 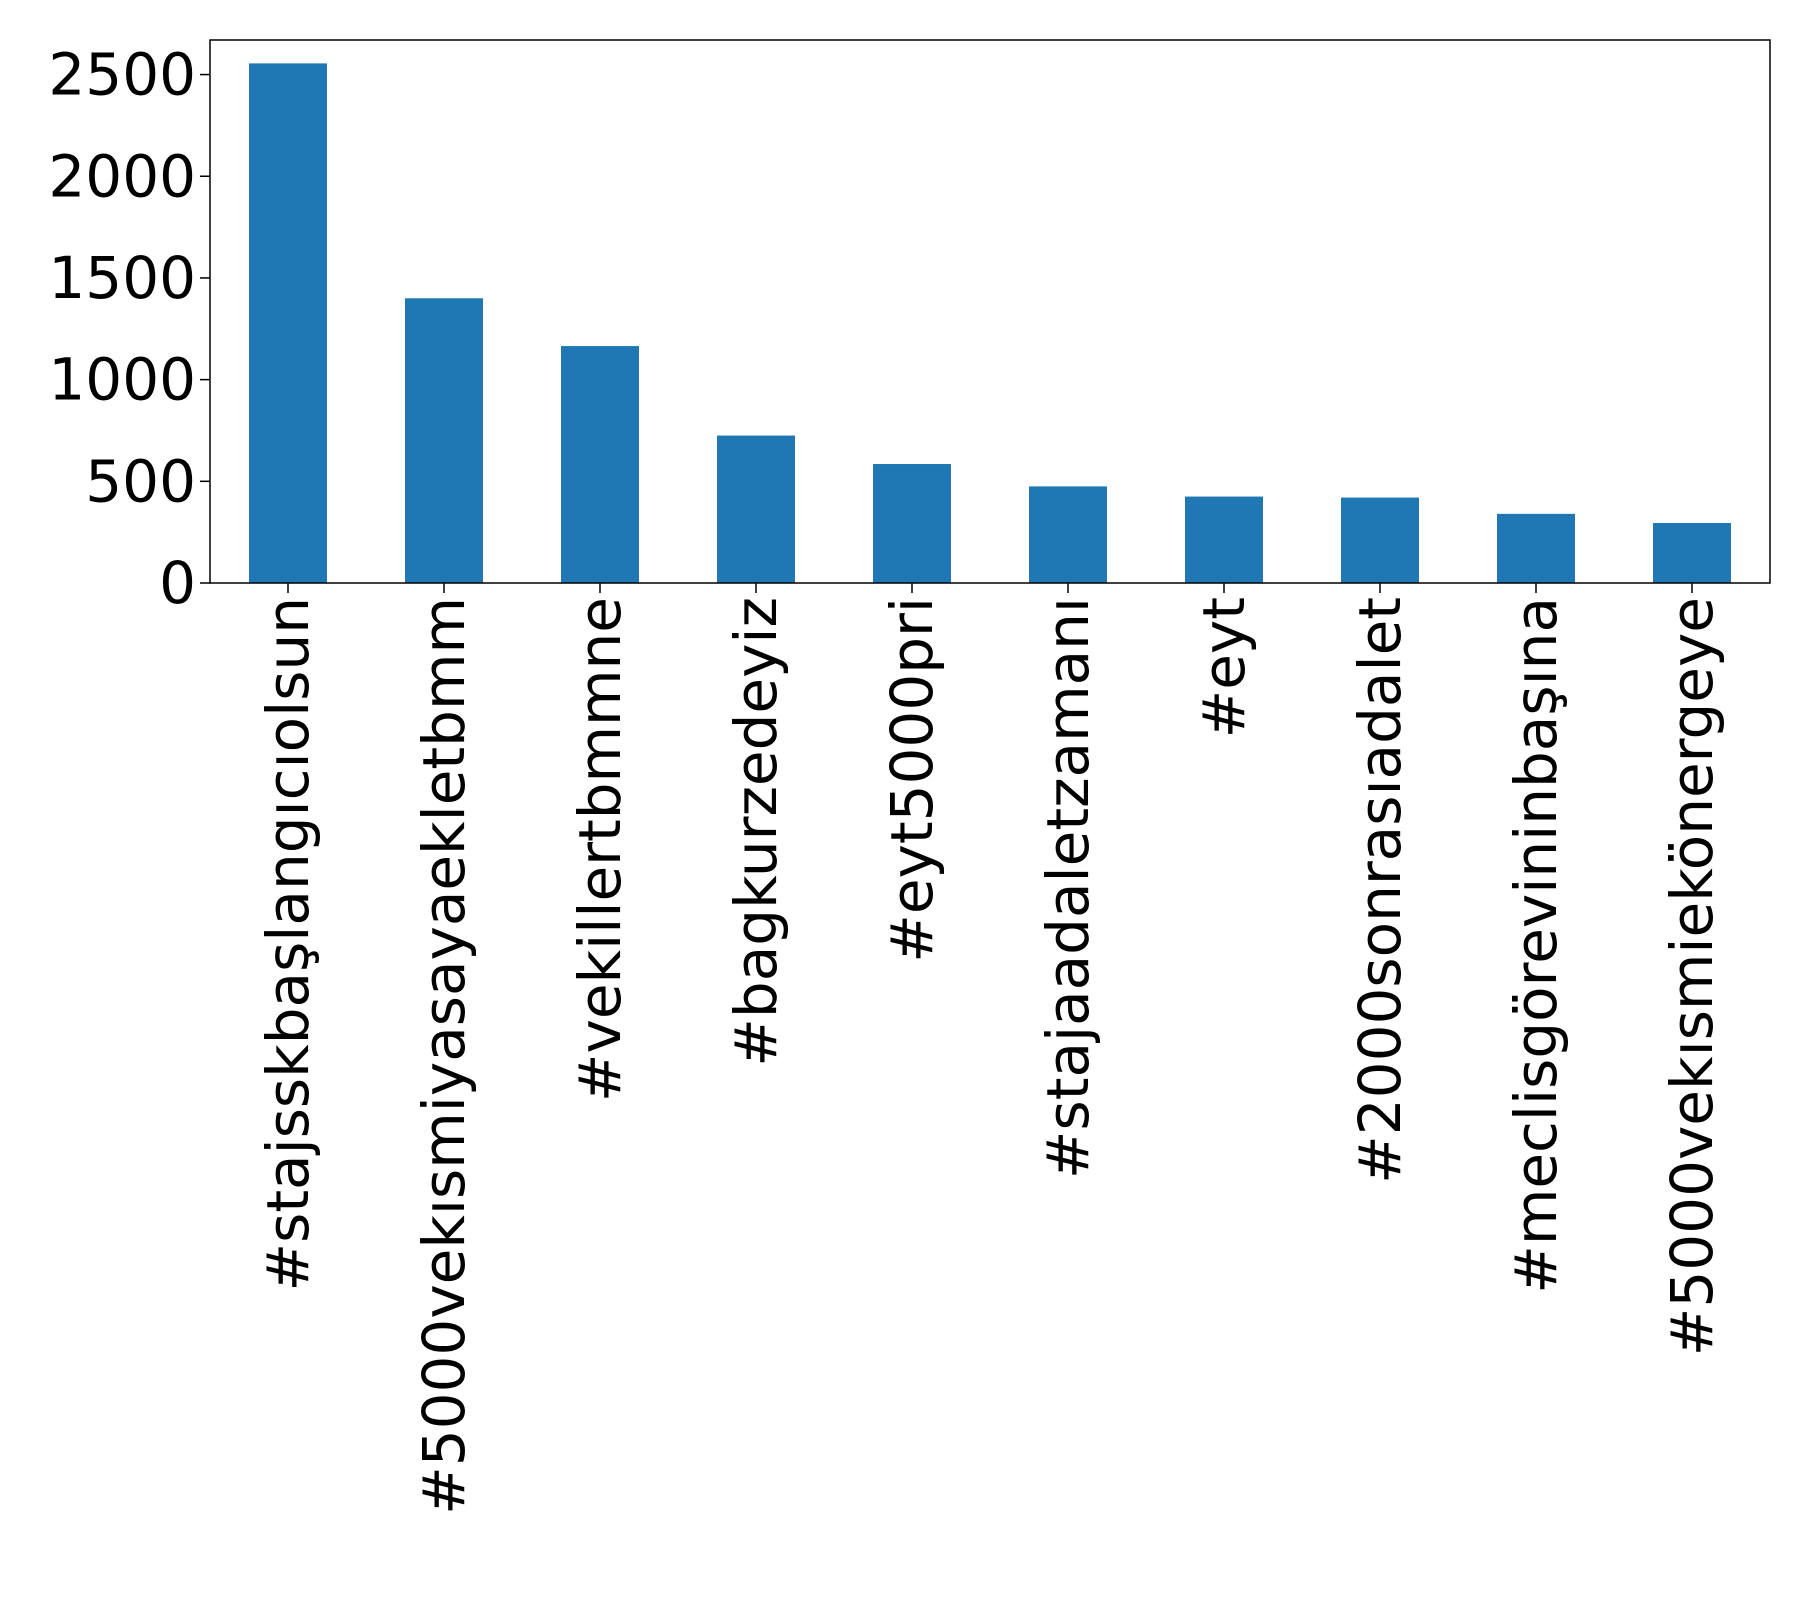 I want to click on y-tick-label: 2000, so click(x=122, y=176).